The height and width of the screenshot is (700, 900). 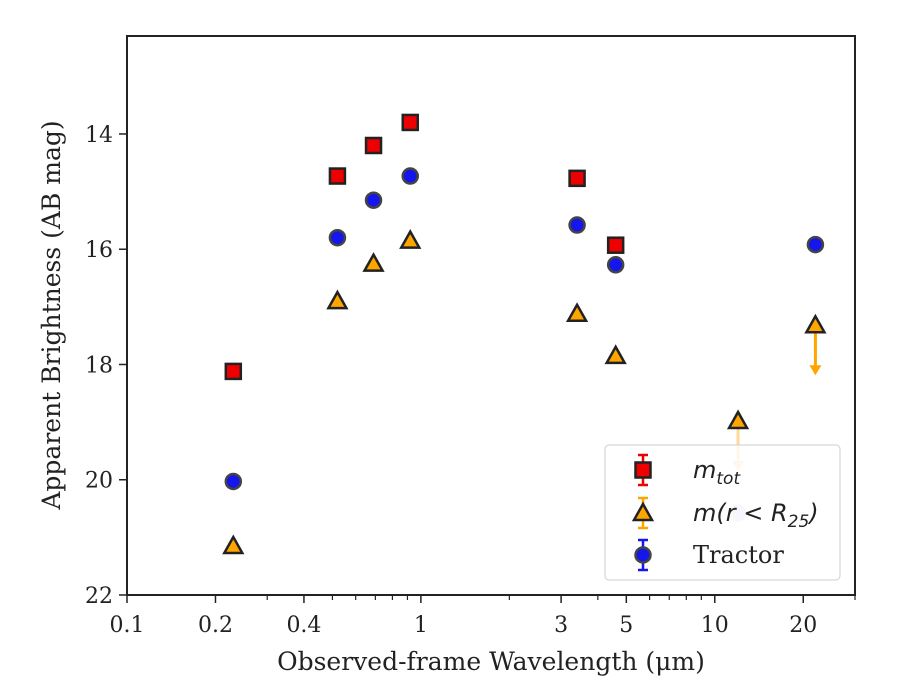 I want to click on y-axis-label: Apparent Brightness (AB mag), so click(x=51, y=315).